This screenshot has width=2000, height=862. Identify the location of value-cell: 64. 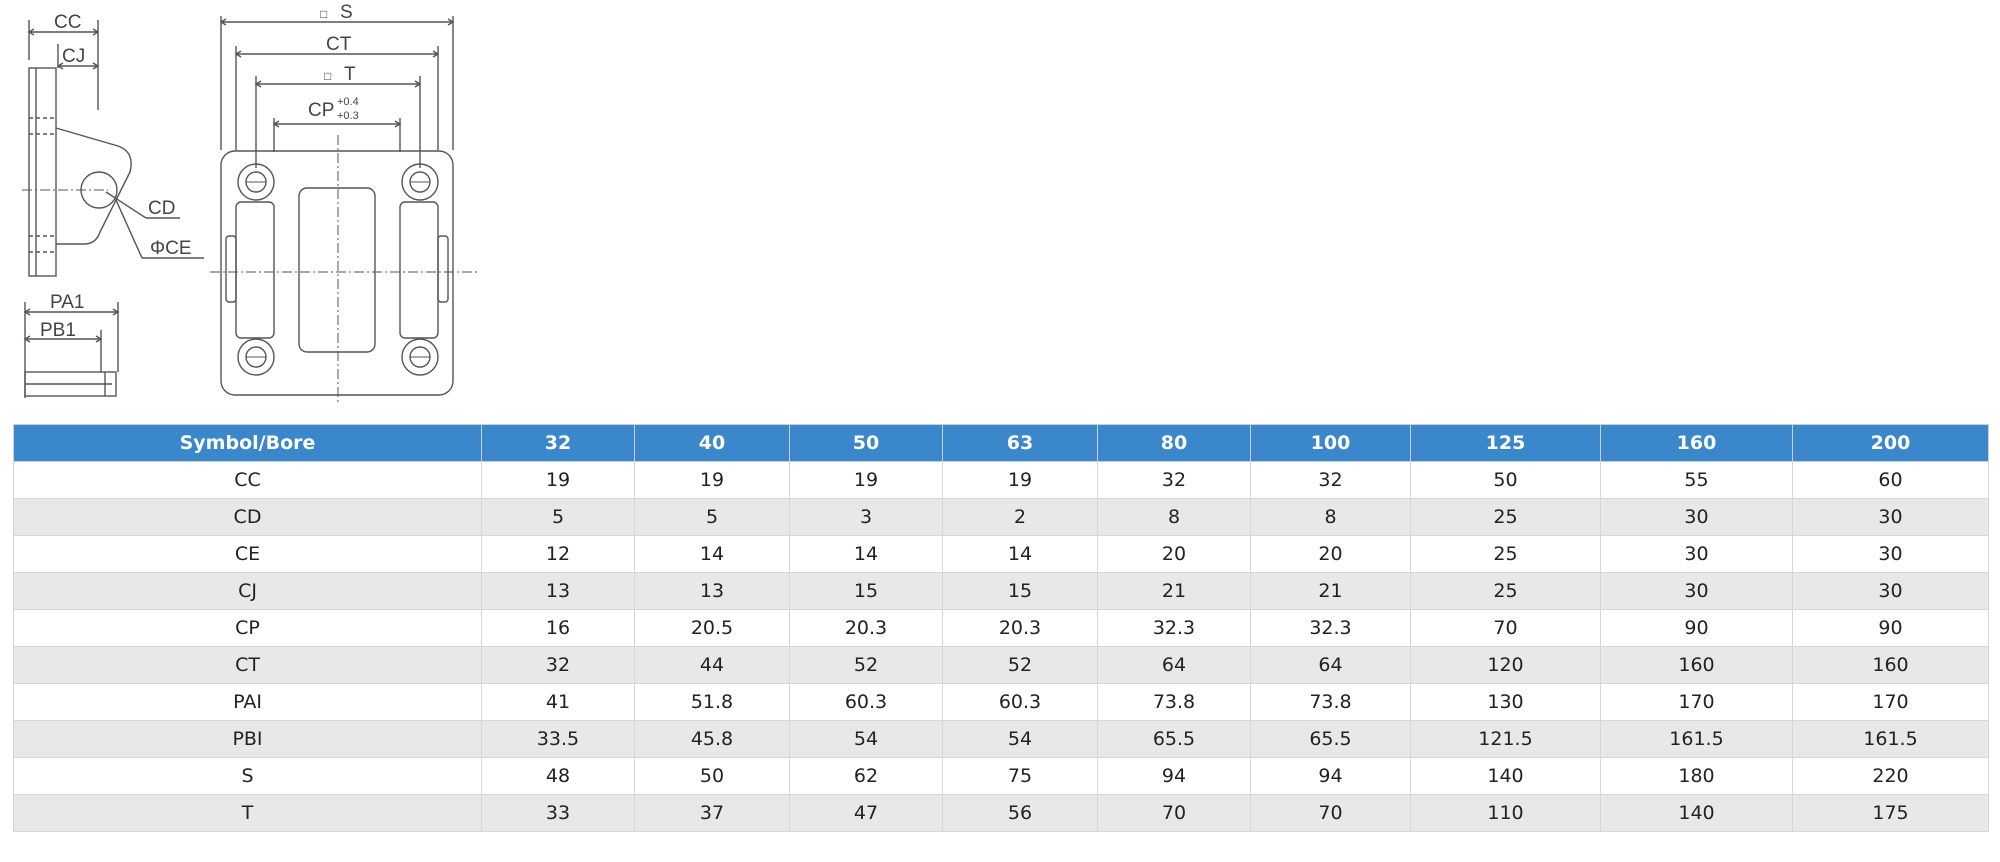
(1330, 665).